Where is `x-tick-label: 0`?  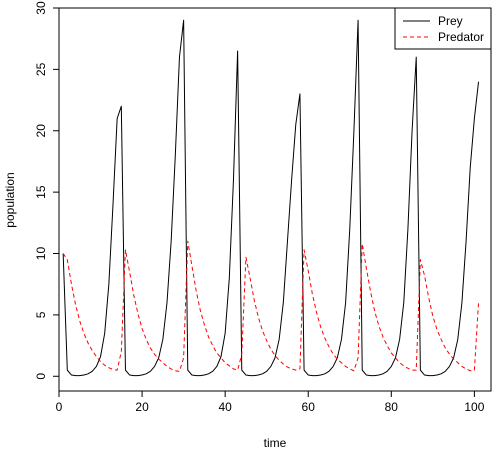
x-tick-label: 0 is located at coordinates (59, 407).